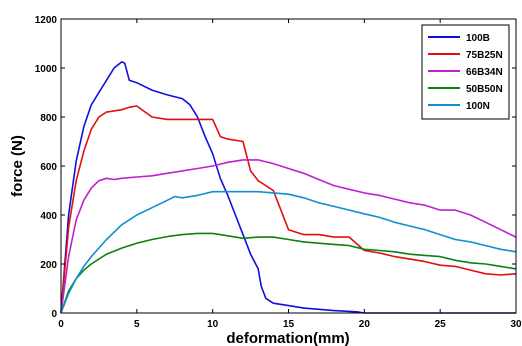 This screenshot has height=346, width=522. I want to click on x-tick-label: 5, so click(137, 324).